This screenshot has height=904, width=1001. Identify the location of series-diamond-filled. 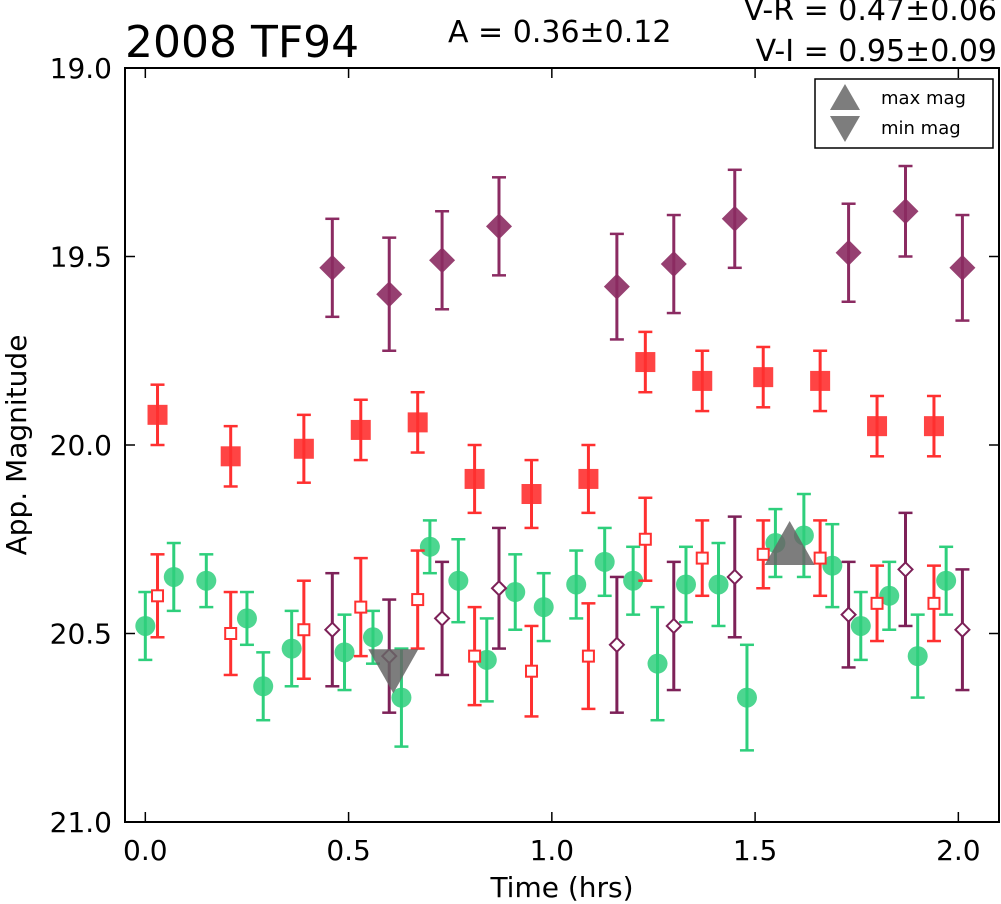
(647, 258).